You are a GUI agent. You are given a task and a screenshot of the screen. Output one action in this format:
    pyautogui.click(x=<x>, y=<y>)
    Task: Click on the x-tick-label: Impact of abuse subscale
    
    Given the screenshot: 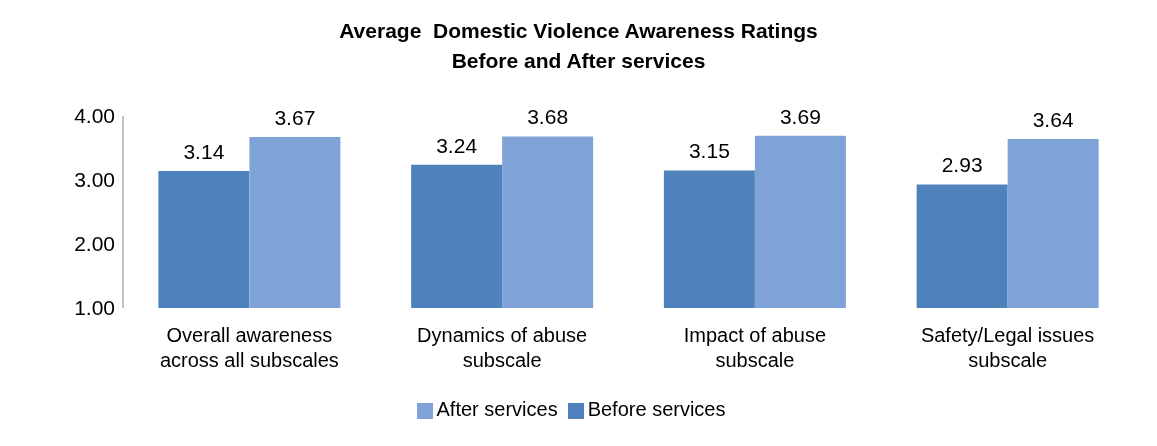 What is the action you would take?
    pyautogui.click(x=755, y=347)
    